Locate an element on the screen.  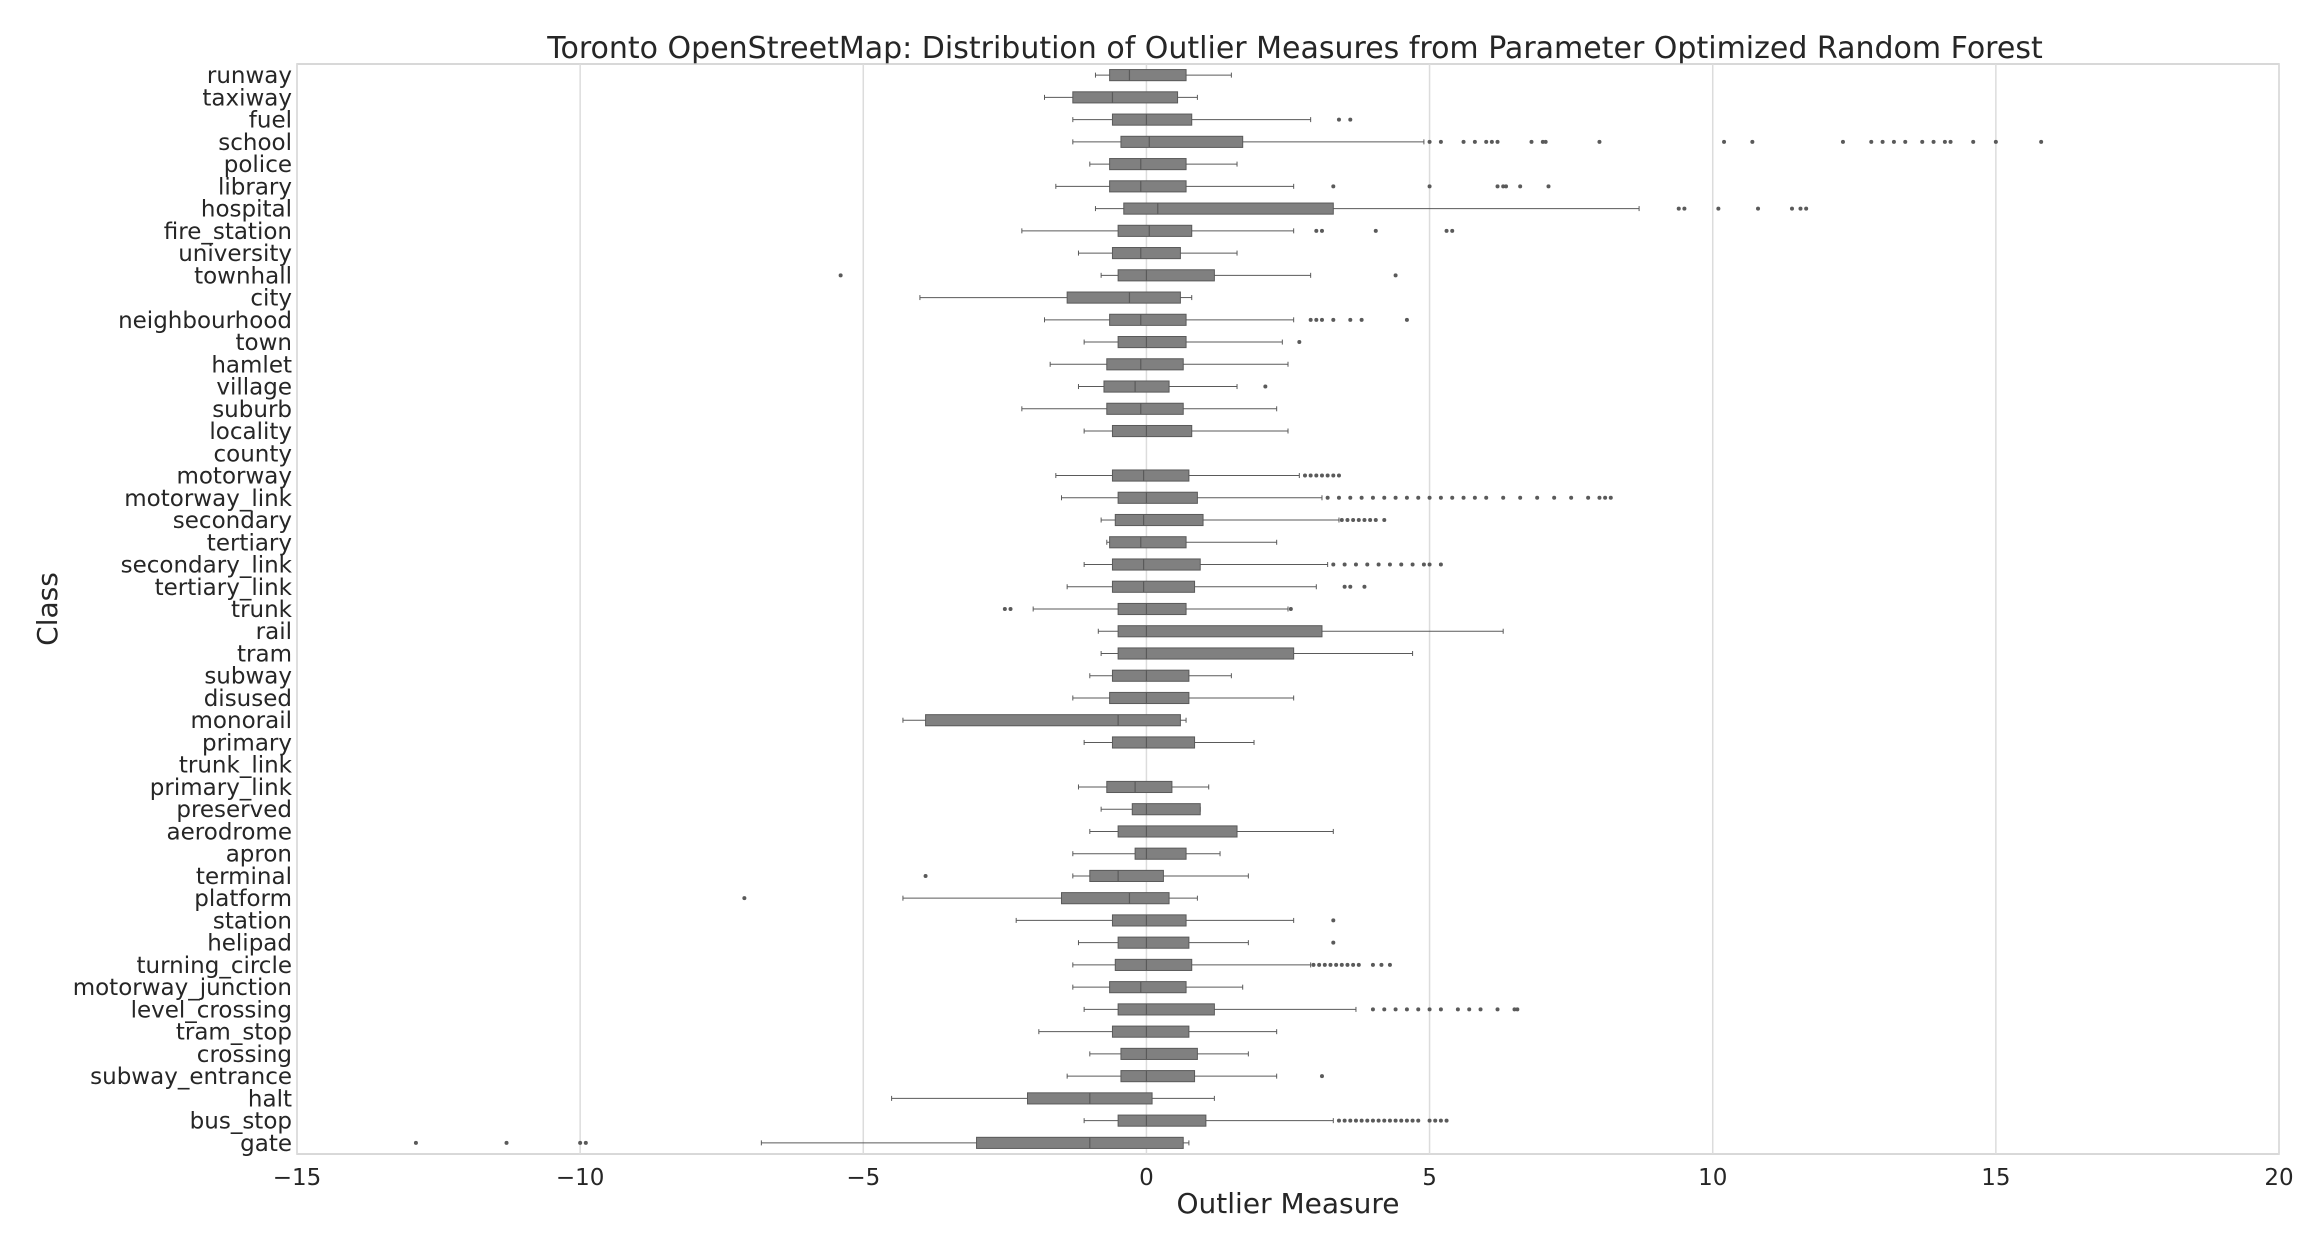
y-tick-label: school is located at coordinates (255, 143).